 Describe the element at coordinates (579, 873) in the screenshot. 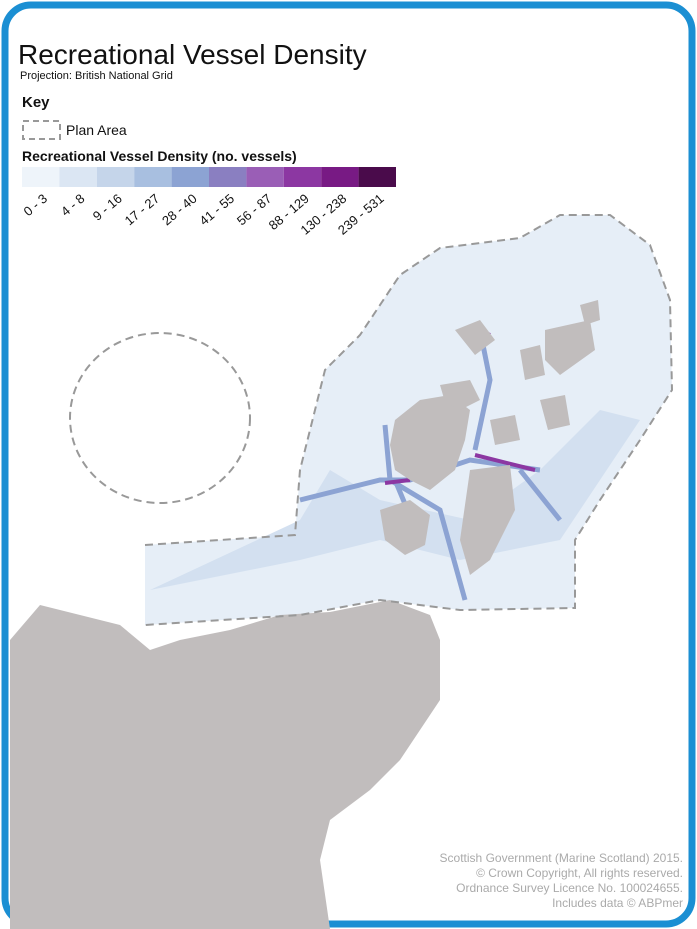

I see `credit-line: © Crown Copyright, All rights reserved.` at that location.